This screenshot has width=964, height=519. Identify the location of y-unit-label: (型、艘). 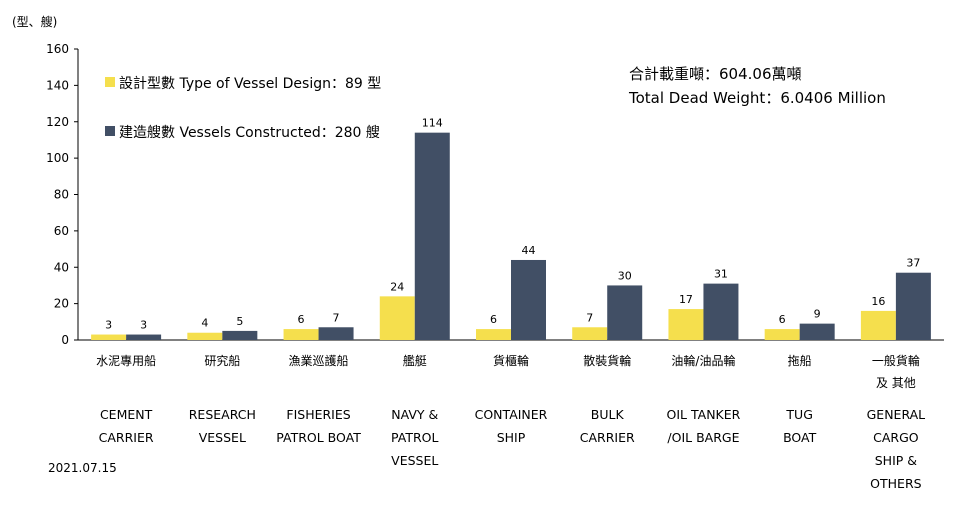
(34, 21).